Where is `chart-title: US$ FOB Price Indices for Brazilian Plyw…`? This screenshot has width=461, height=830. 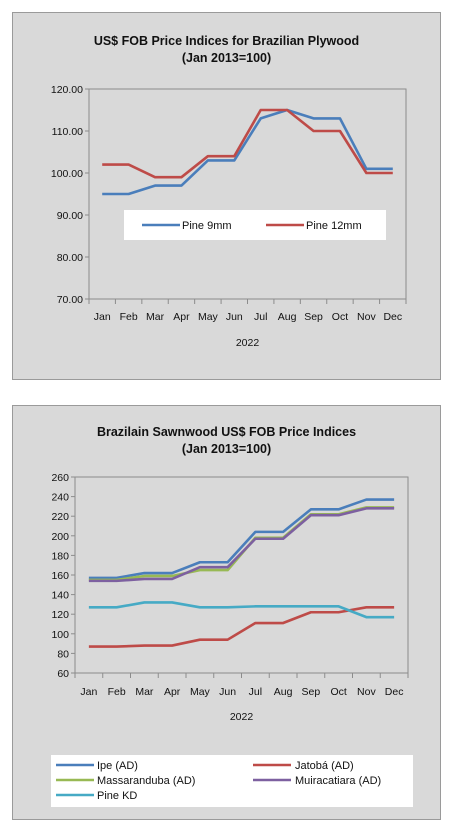
chart-title: US$ FOB Price Indices for Brazilian Plyw… is located at coordinates (226, 41).